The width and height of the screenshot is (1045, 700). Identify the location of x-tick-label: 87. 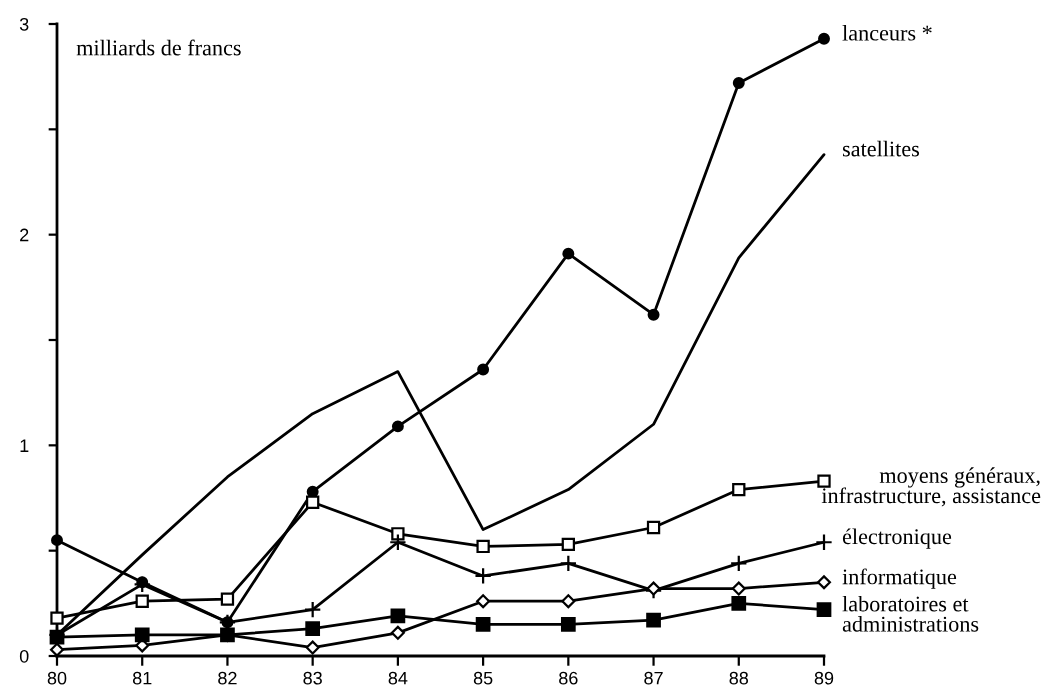
(653, 678).